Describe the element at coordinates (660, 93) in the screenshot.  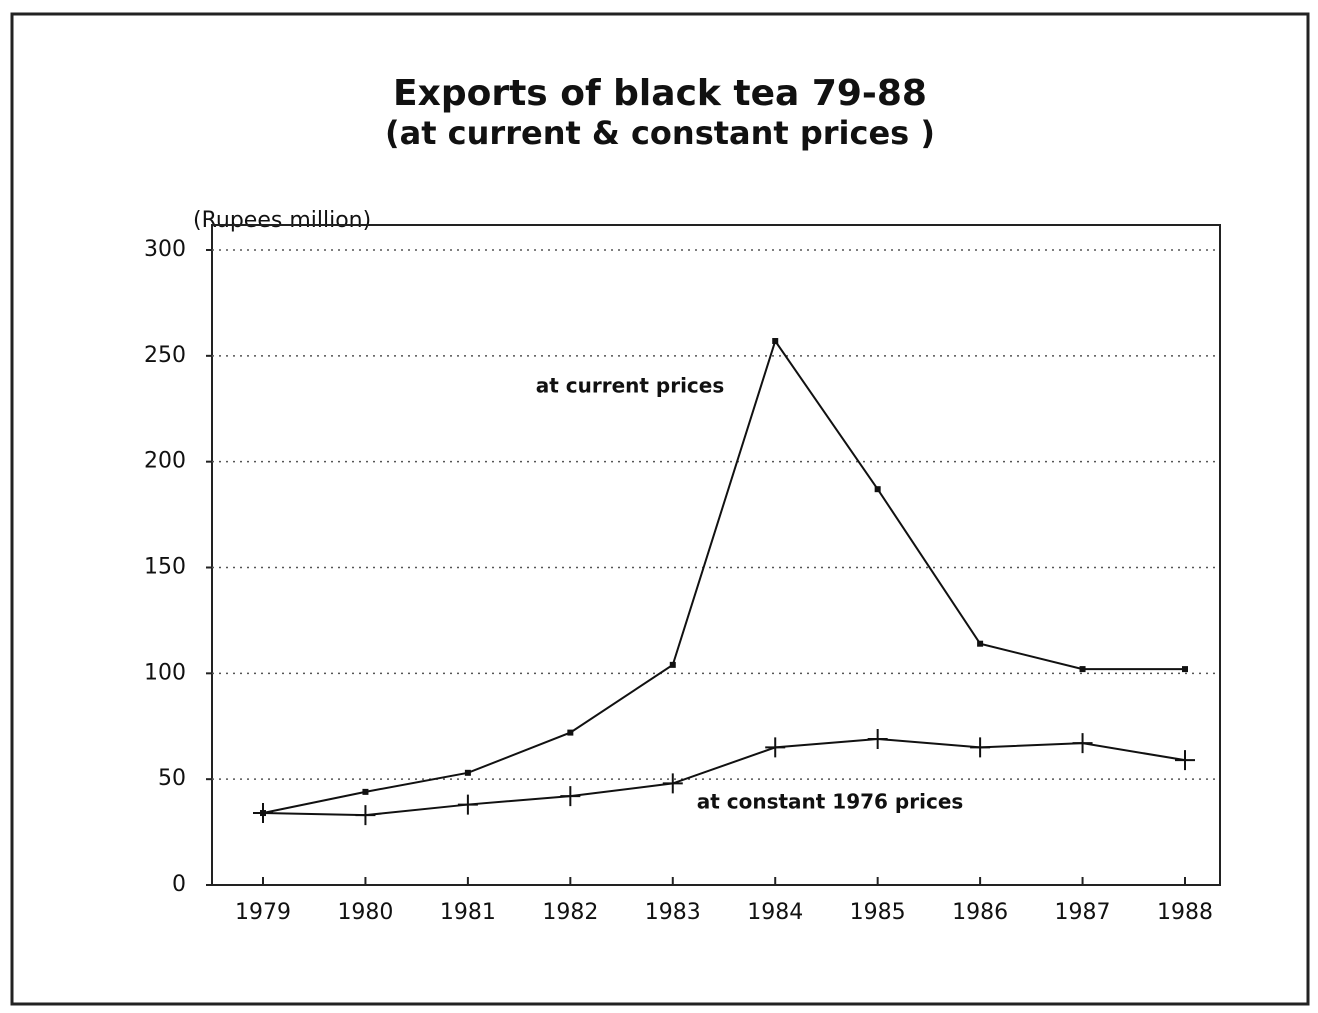
I see `chart-title: Exports of black tea 79-88` at that location.